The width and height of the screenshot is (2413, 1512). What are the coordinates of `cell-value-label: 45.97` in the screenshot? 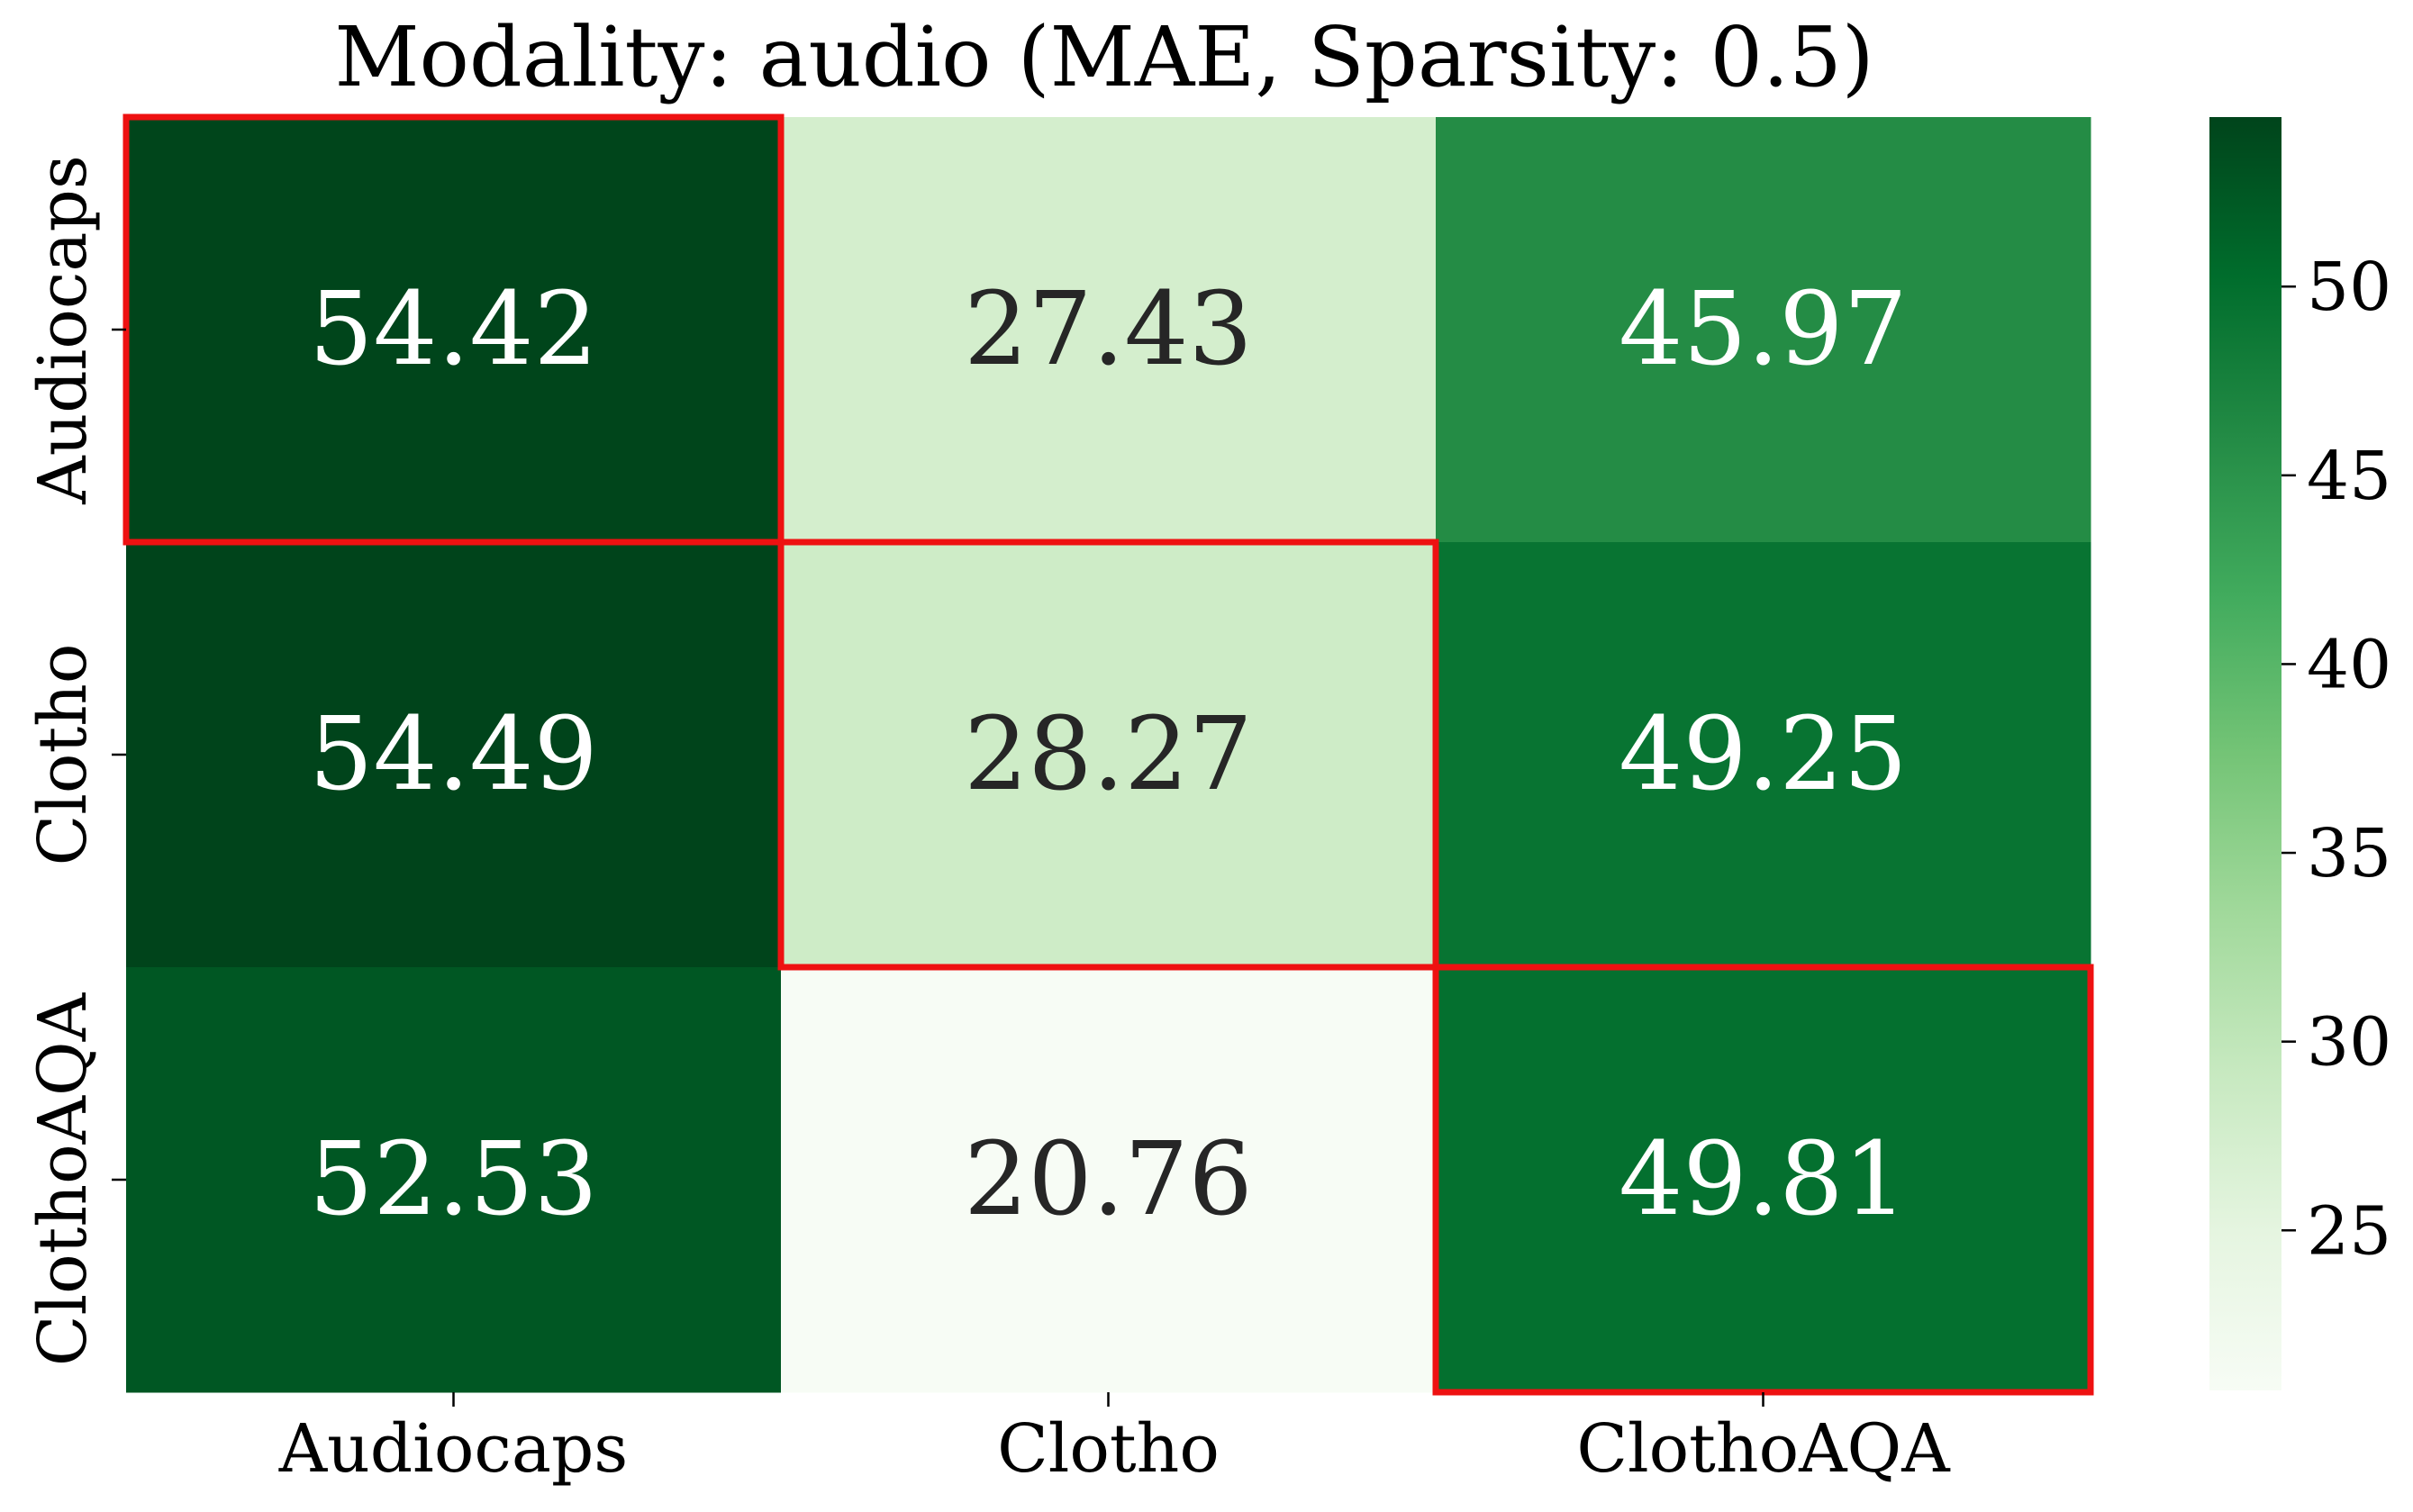 It's located at (1763, 329).